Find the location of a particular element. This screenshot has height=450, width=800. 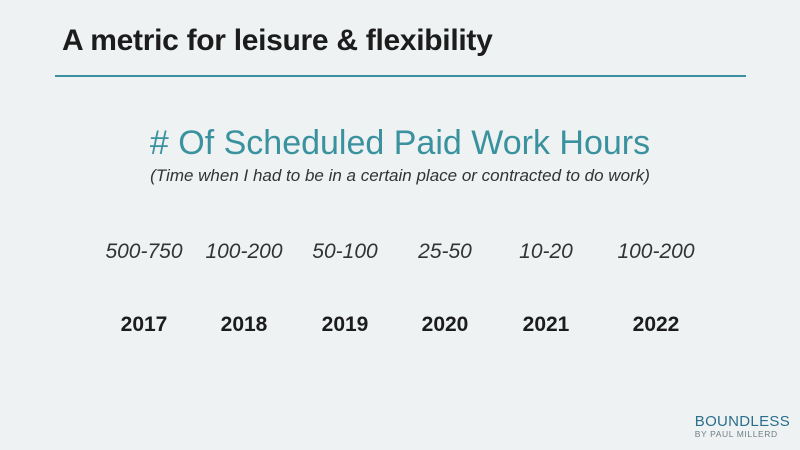

brand-logo: BOUNDLESS BY PAUL MILLERD is located at coordinates (742, 426).